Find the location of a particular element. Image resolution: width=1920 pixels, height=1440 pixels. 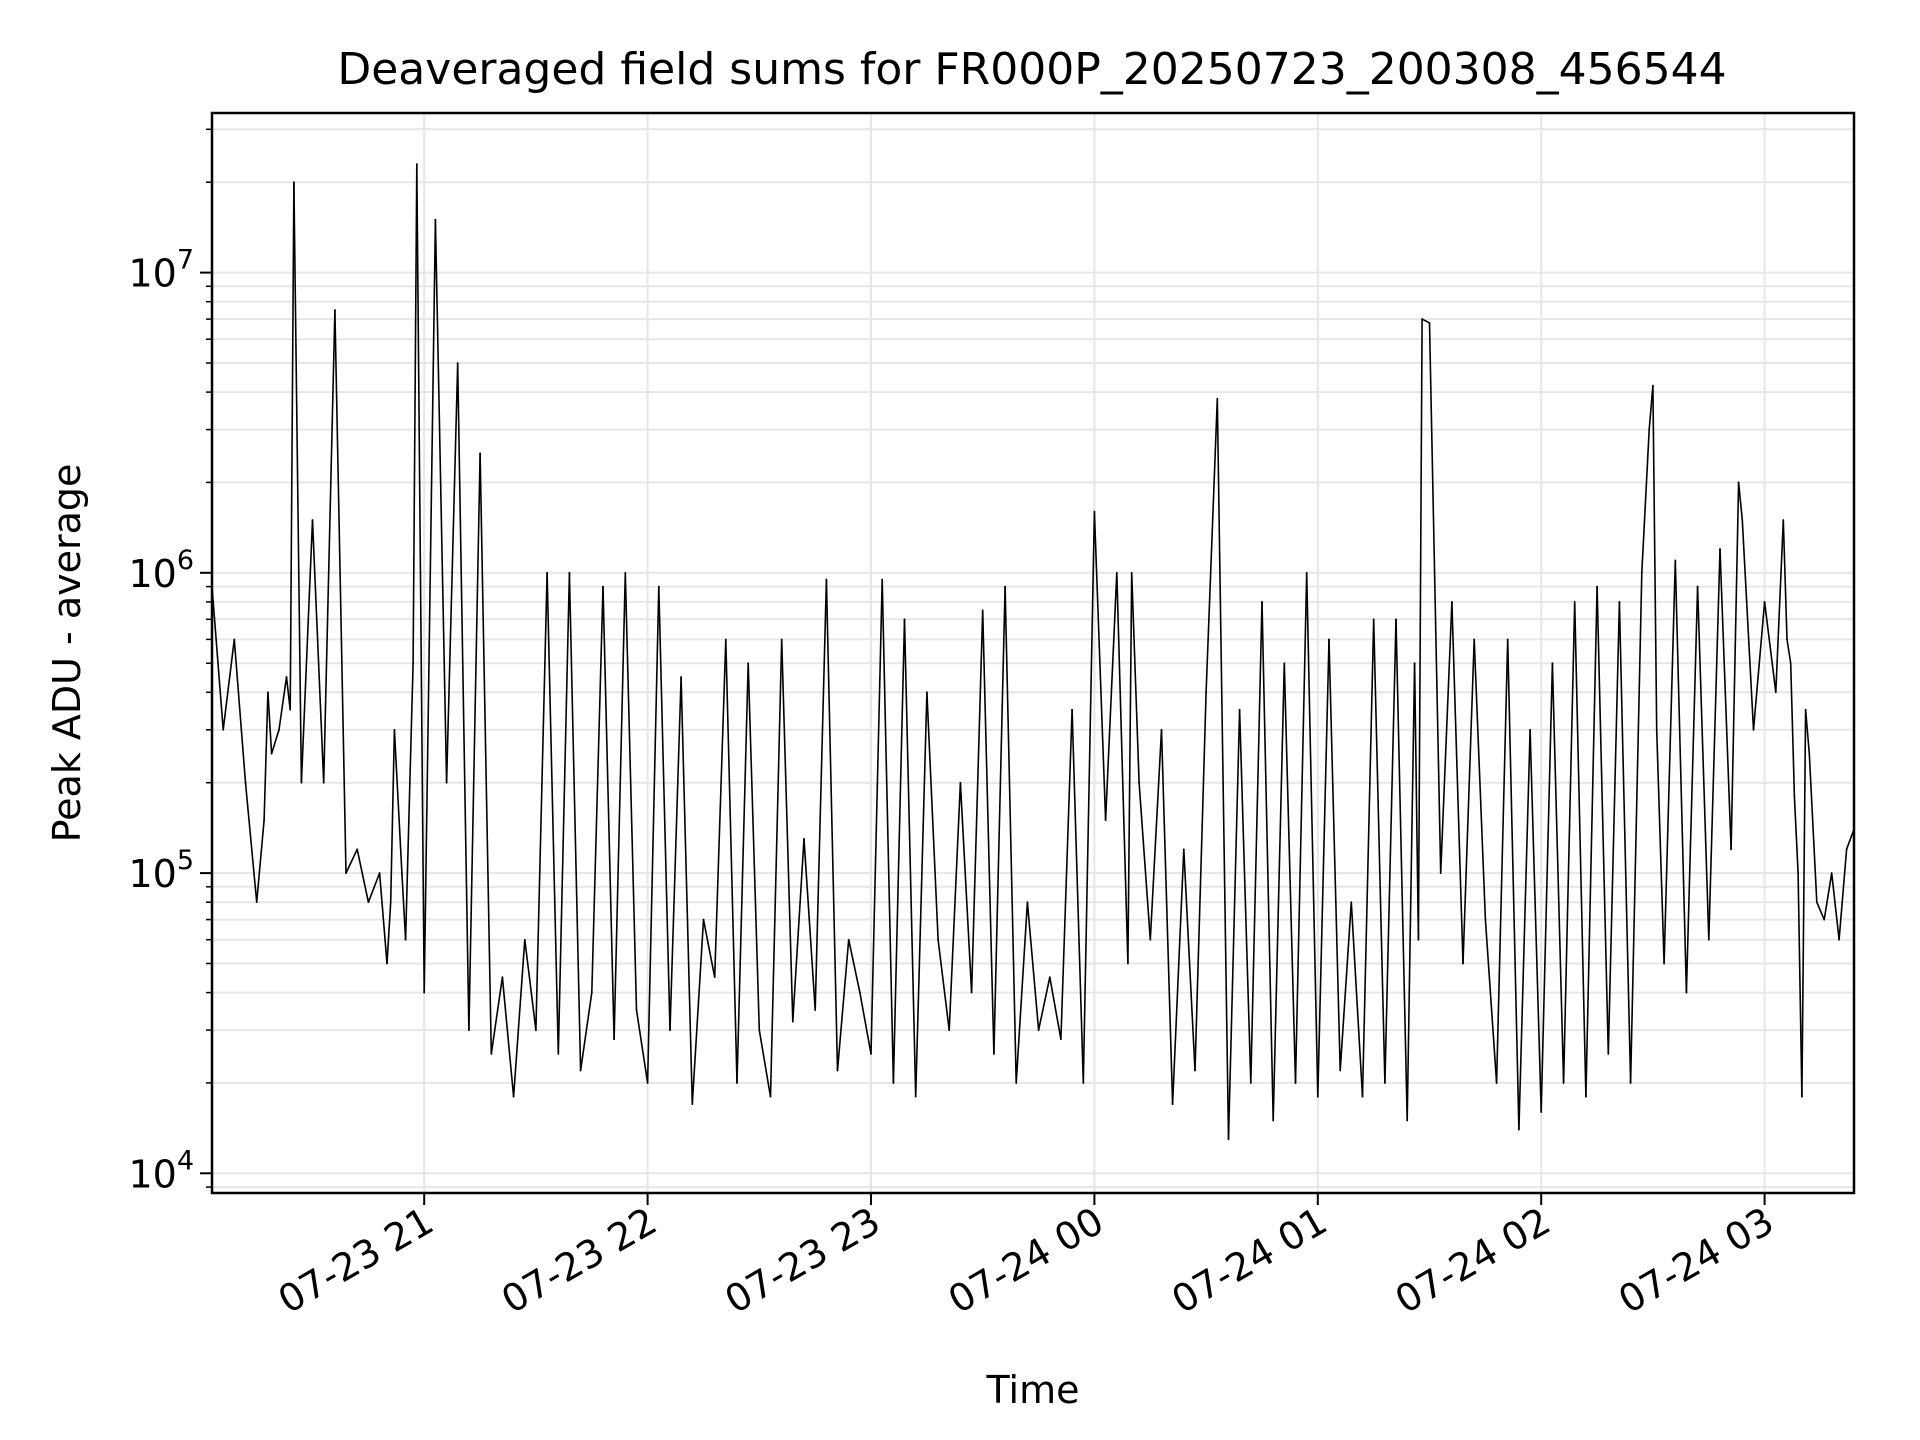

x-axis-label: Time is located at coordinates (1033, 1390).